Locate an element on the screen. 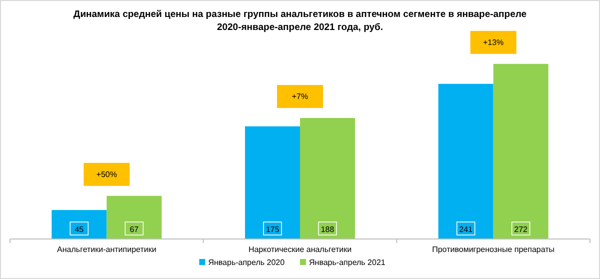 The width and height of the screenshot is (600, 279). data-label: 188 is located at coordinates (327, 229).